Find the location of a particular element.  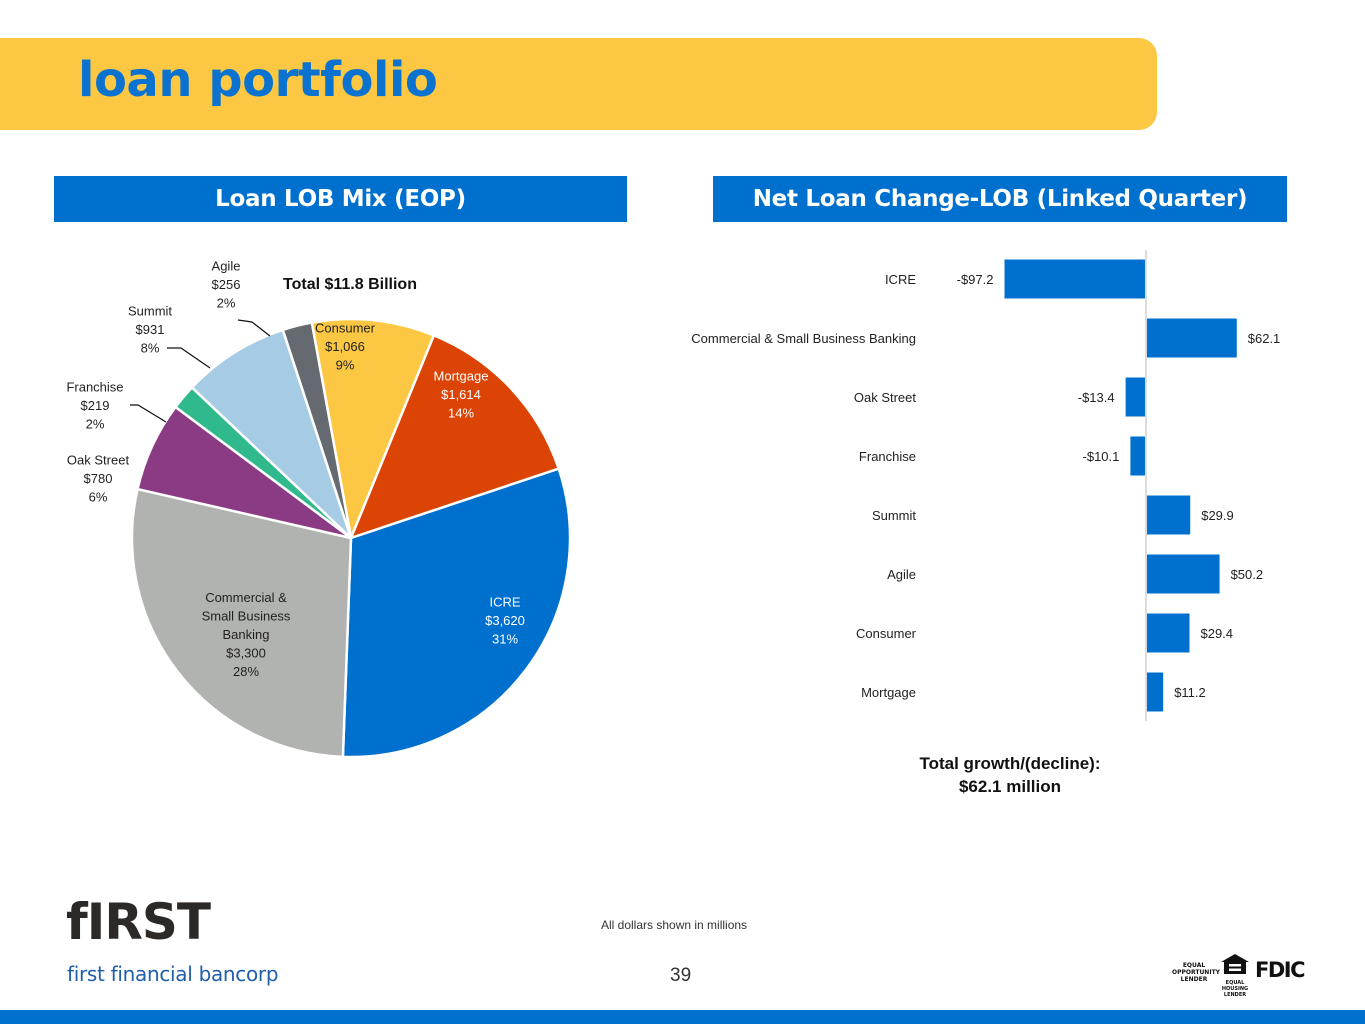

pie-leader-agile is located at coordinates (254, 328).